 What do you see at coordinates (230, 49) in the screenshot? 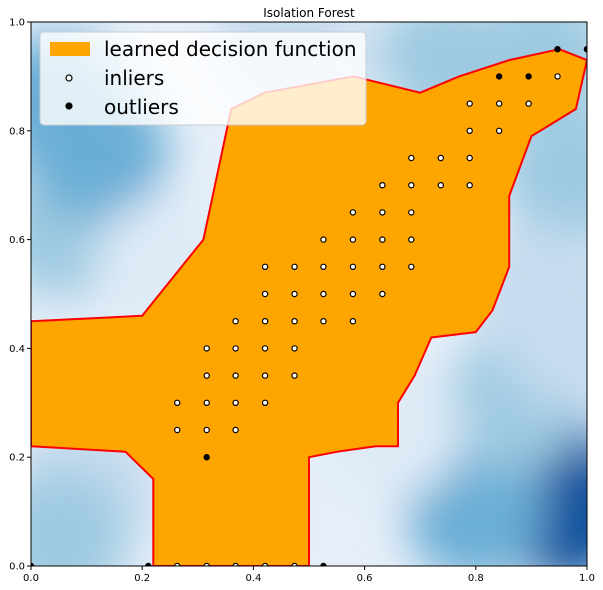
I see `legend-label-decision-function: learned decision function` at bounding box center [230, 49].